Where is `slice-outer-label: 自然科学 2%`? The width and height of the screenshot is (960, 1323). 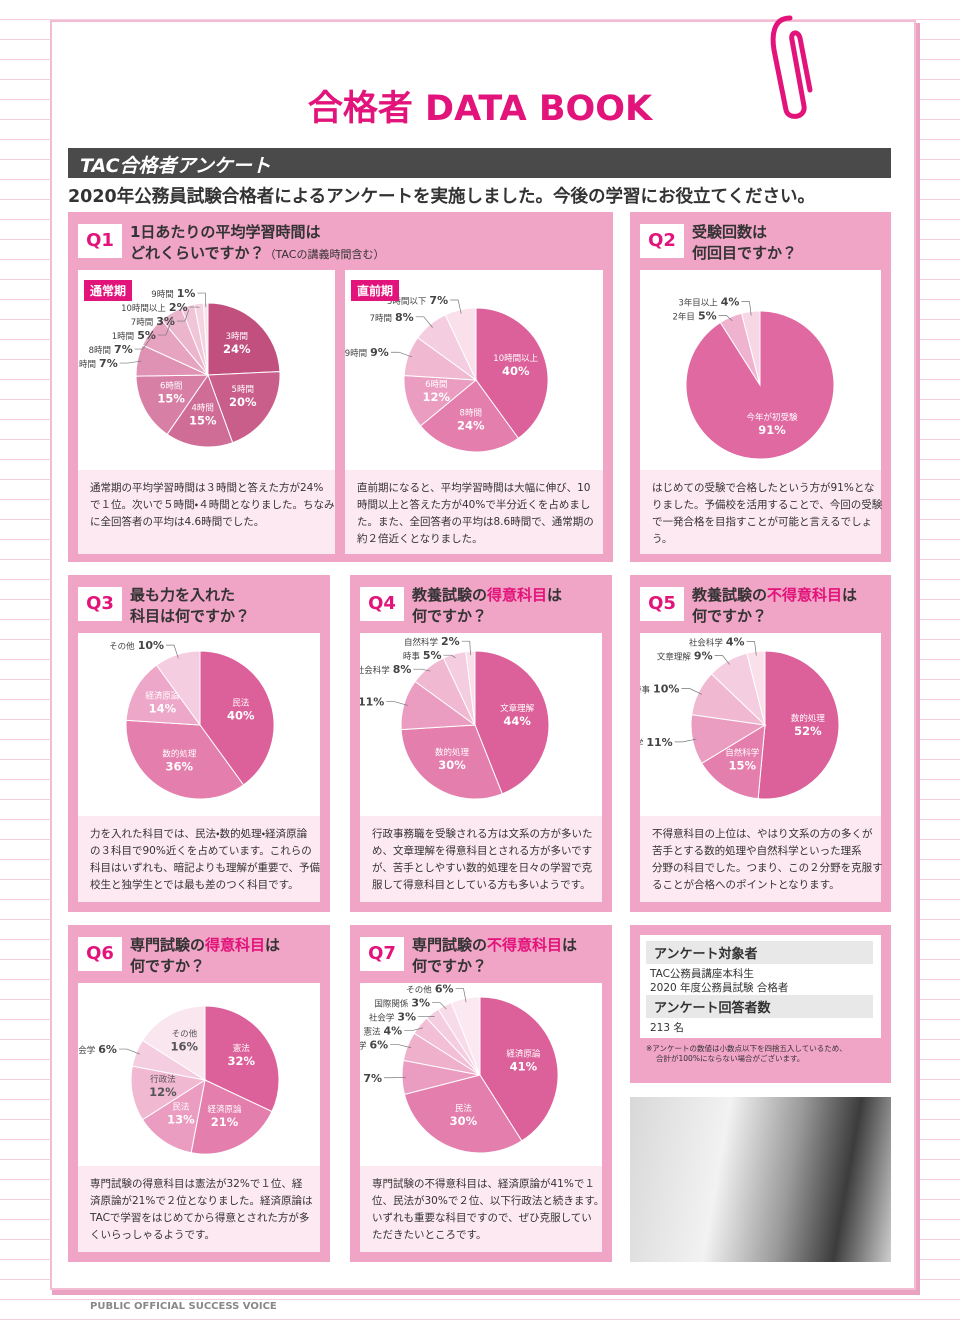
slice-outer-label: 自然科学 2% is located at coordinates (432, 641).